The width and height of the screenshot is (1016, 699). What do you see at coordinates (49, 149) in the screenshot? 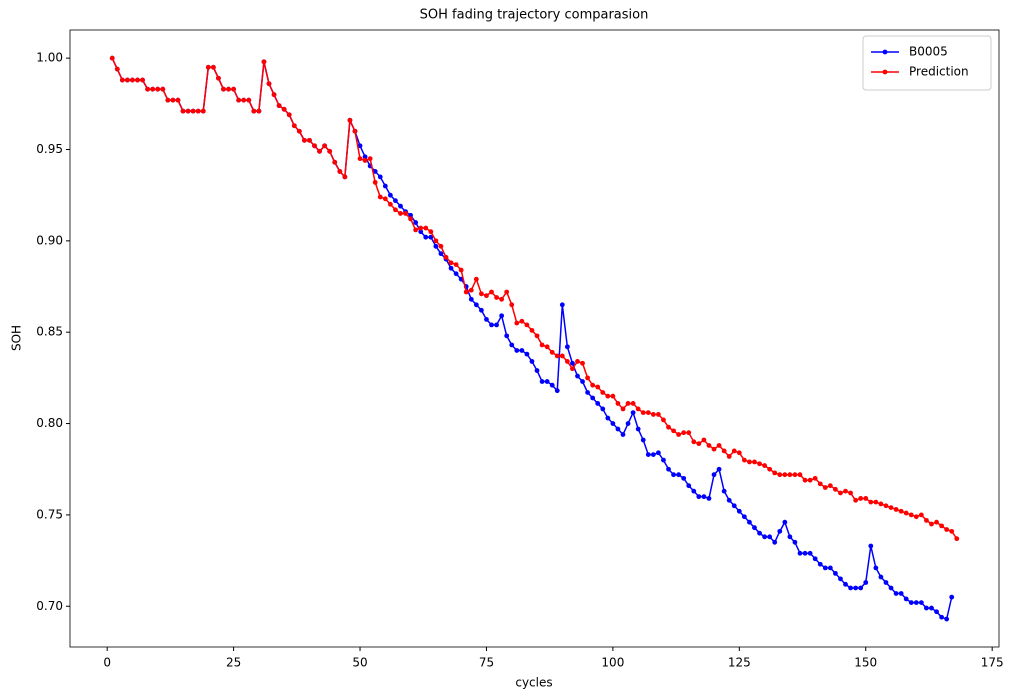
I see `y-tick-label: 0.95` at bounding box center [49, 149].